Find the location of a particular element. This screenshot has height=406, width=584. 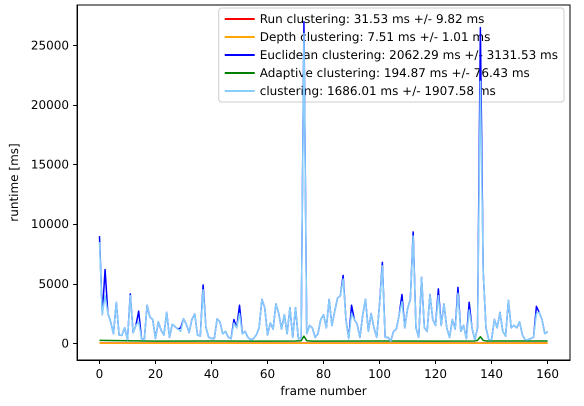

y-tick-label: 10000 is located at coordinates (50, 224).